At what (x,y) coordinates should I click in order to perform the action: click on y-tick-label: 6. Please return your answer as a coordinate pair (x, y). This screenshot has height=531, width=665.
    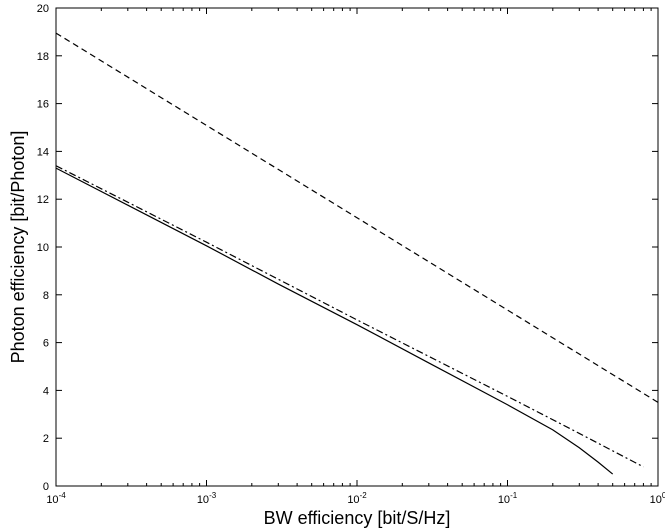
    Looking at the image, I should click on (46, 344).